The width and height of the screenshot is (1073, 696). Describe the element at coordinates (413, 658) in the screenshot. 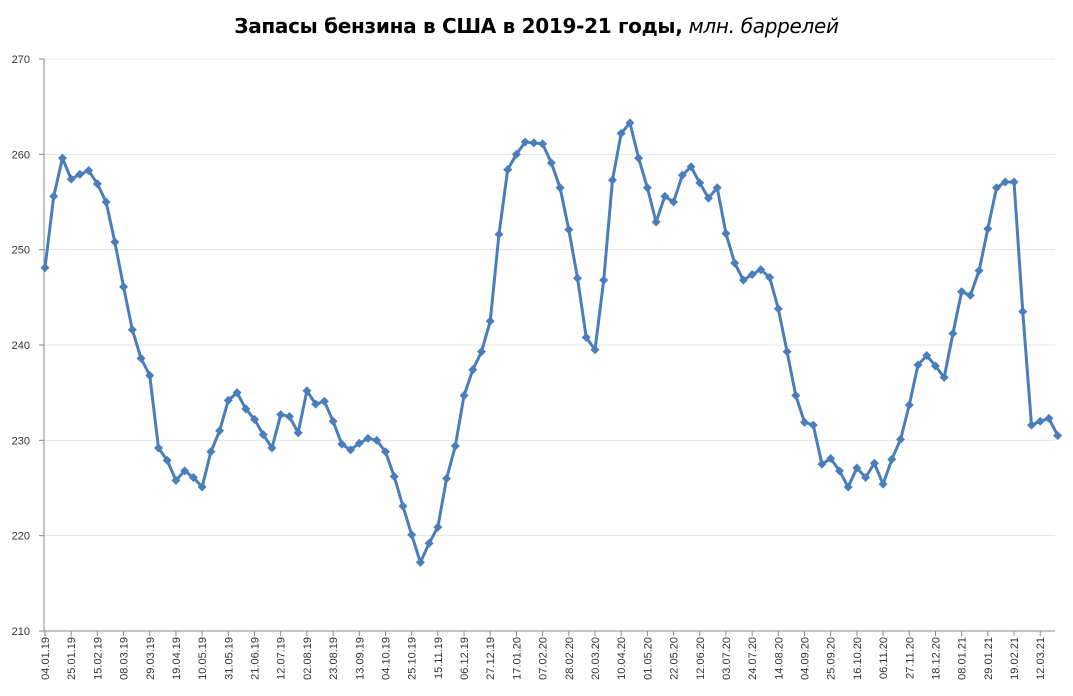

I see `x-tick-label: 25.10.19` at that location.